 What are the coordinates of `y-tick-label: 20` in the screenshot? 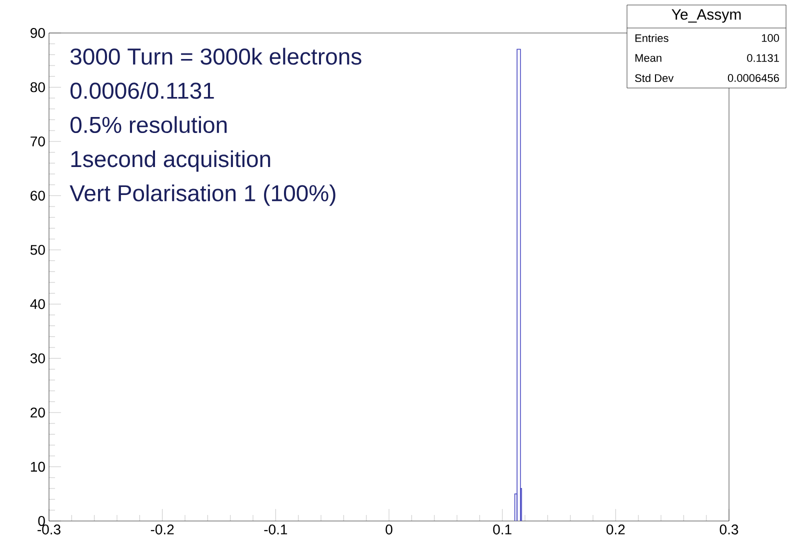 It's located at (37, 413).